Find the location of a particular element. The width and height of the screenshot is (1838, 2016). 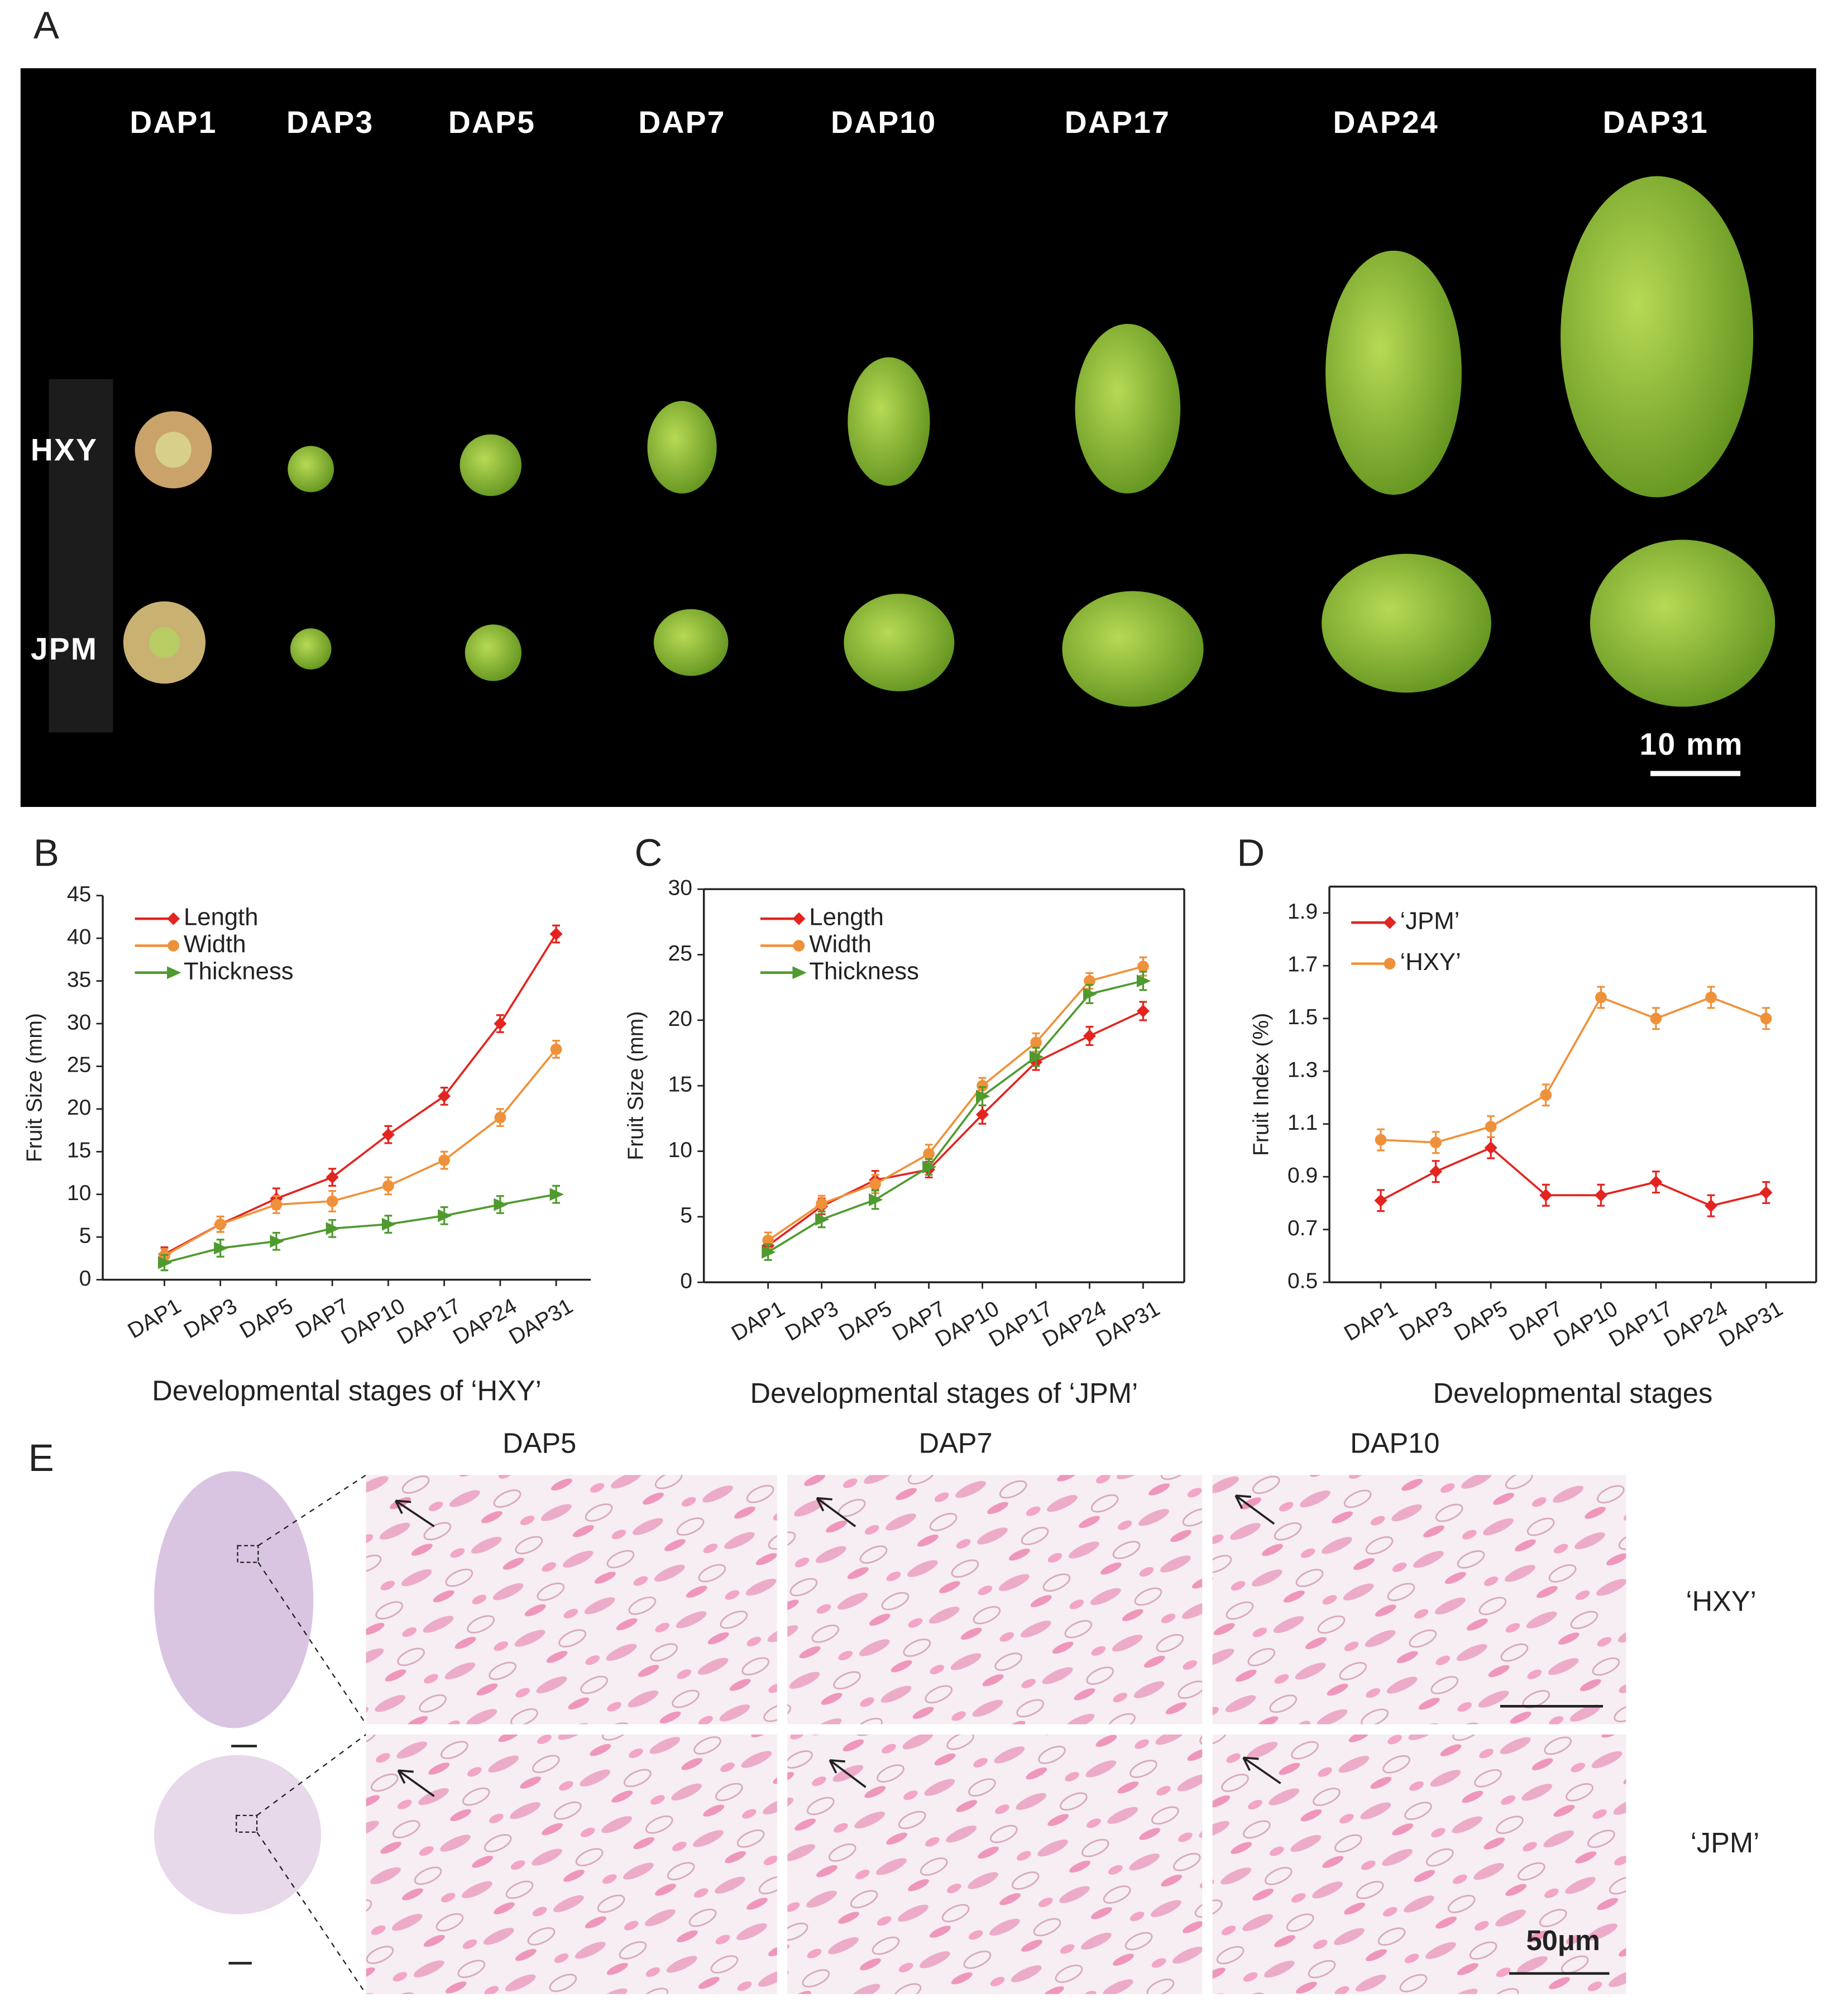

row-label: ‘HXY’ is located at coordinates (1721, 1601).